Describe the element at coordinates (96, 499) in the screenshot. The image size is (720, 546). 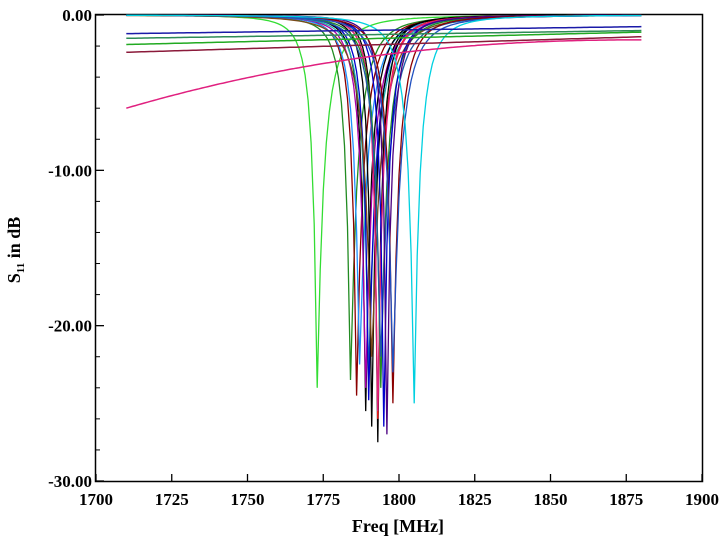
I see `x-tick-label: 1700` at that location.